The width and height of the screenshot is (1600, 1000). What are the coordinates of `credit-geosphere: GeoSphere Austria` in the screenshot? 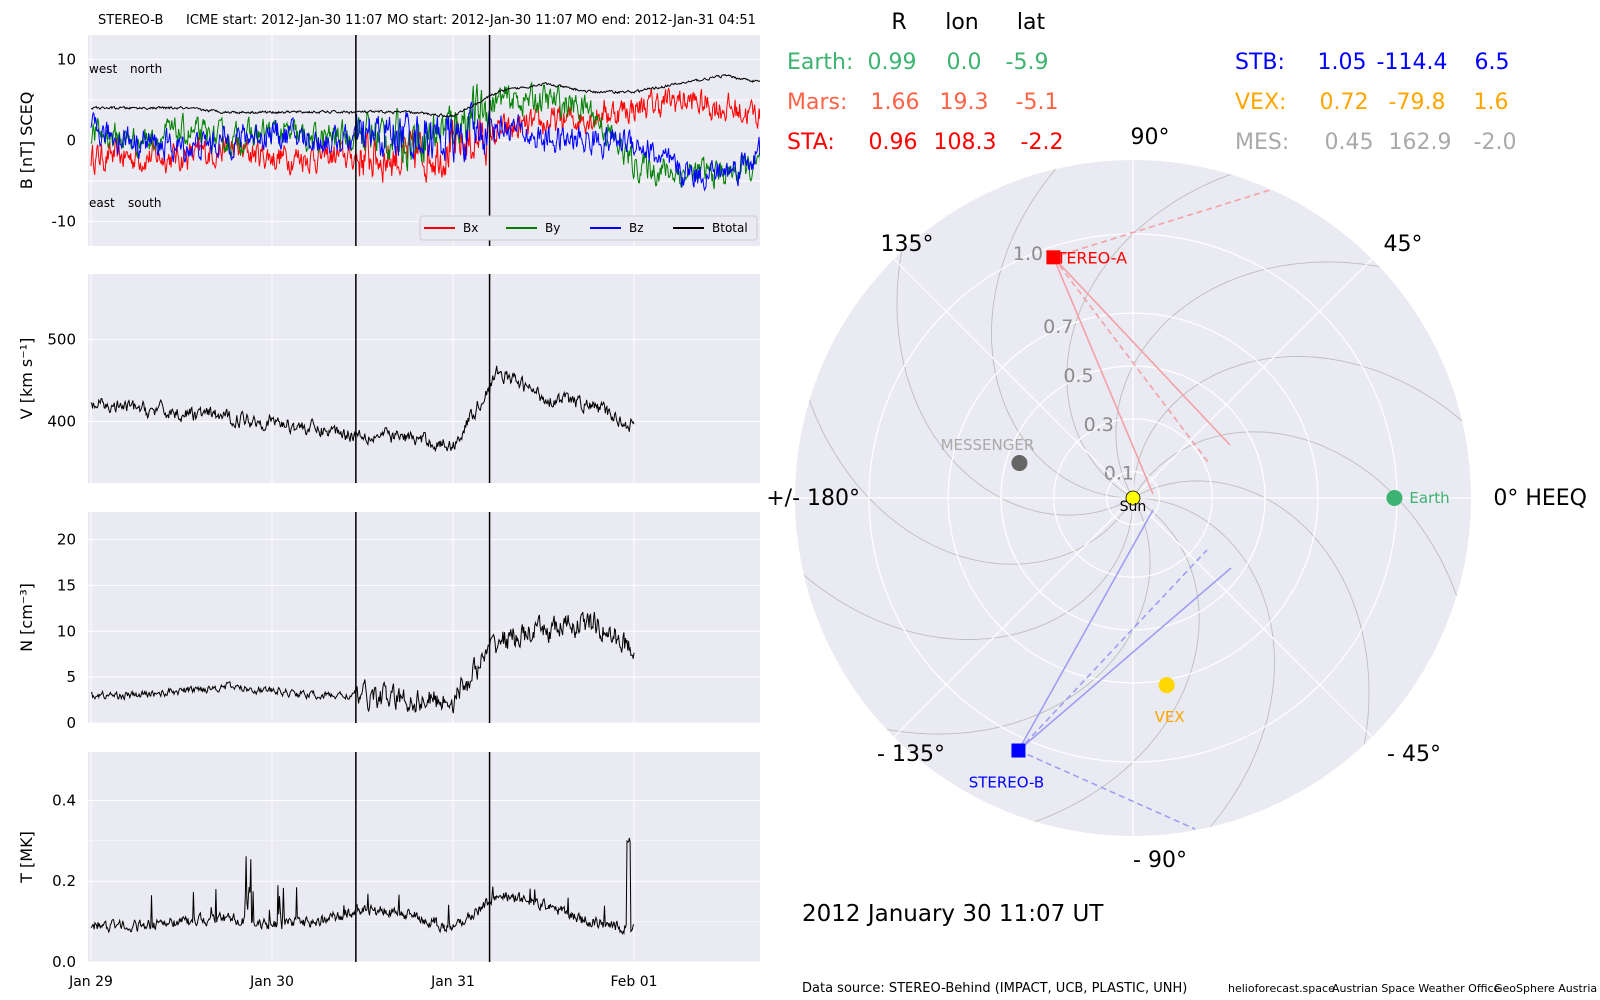 It's located at (1545, 988).